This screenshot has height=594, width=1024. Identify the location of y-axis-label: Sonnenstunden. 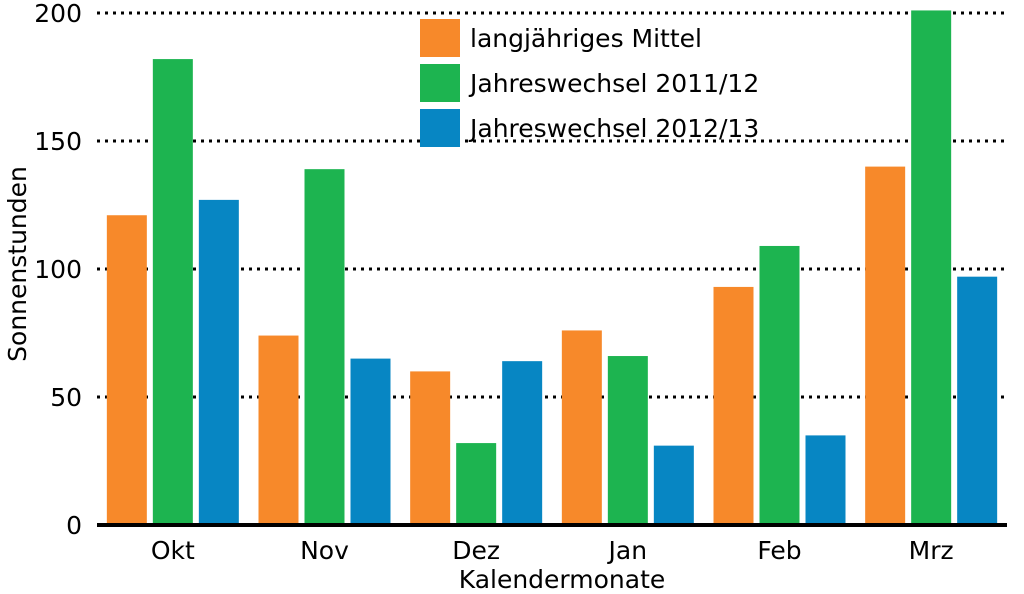
(17, 264).